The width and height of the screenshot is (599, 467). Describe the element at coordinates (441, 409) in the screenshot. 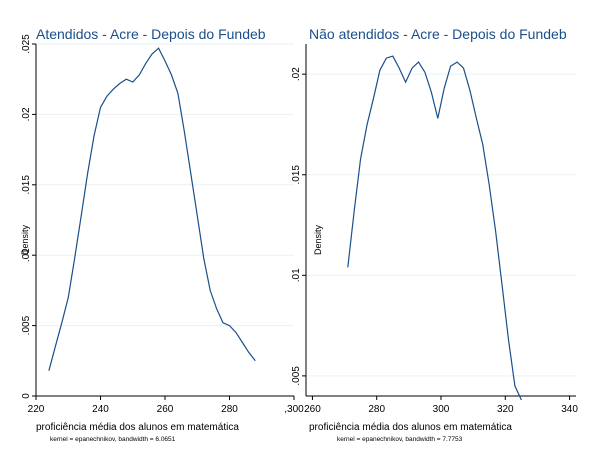

I see `x-tick-label: 300` at that location.